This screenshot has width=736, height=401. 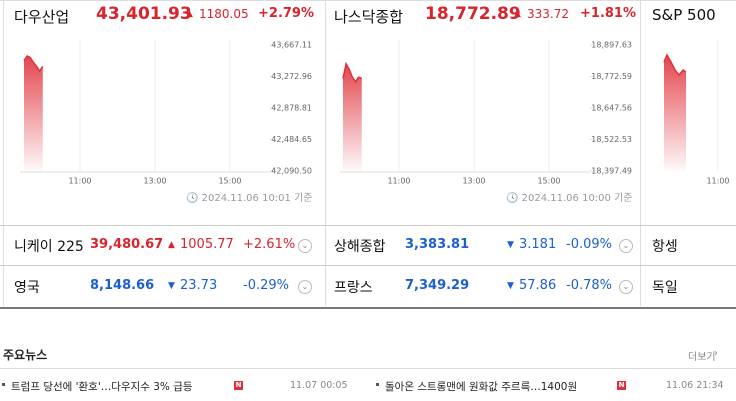 What do you see at coordinates (291, 76) in the screenshot?
I see `y-tick-label: 43,272.96` at bounding box center [291, 76].